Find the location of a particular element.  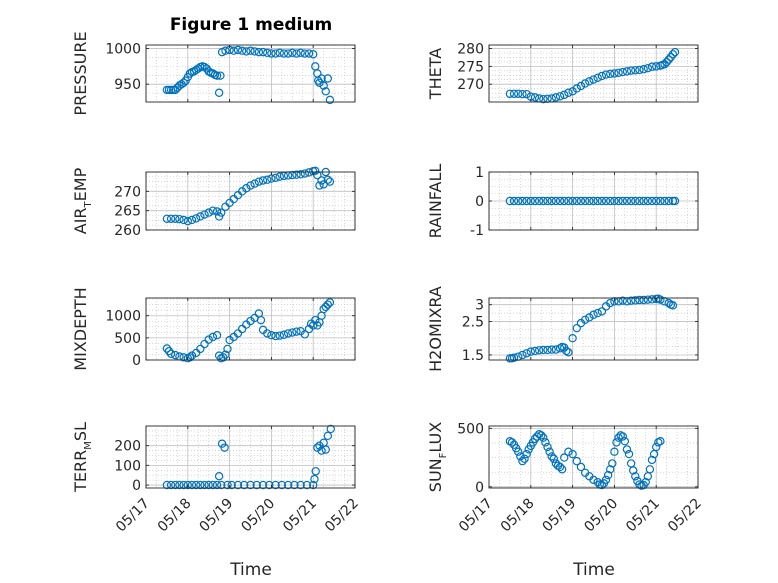

subplot-pressure: 950 1000 PRESSURE is located at coordinates (213, 73).